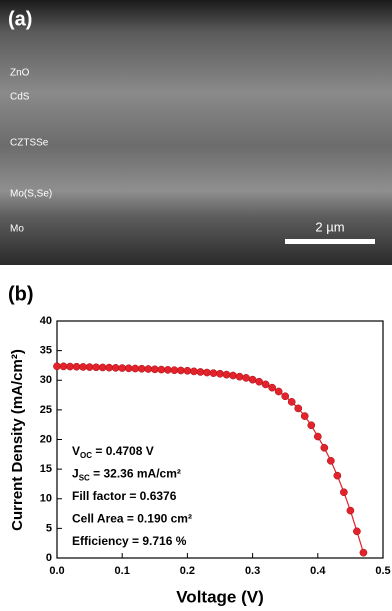 This screenshot has height=611, width=392. I want to click on annotation: Efficiency = 9.716 %, so click(129, 541).